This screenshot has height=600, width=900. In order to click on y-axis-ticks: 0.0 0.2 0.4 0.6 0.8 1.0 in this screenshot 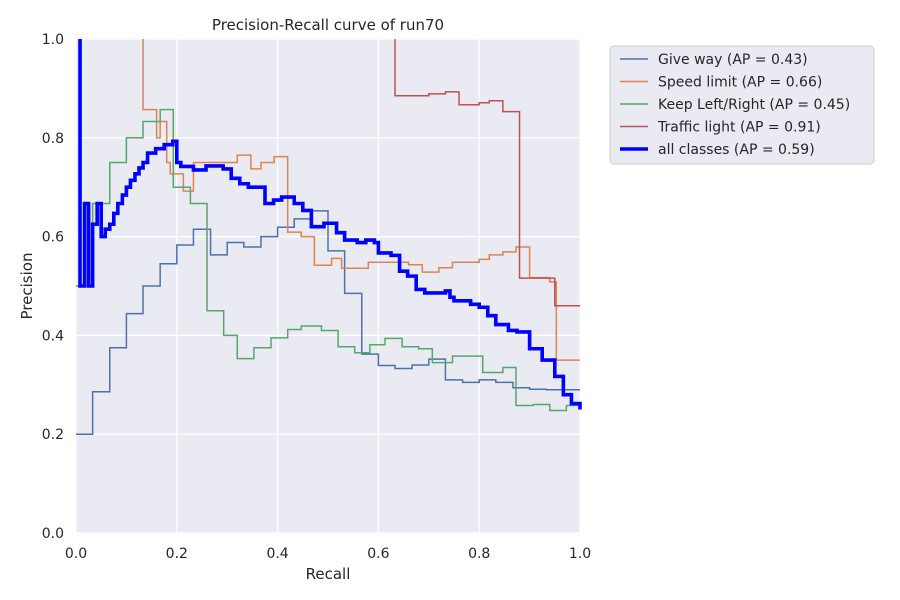, I will do `click(53, 287)`.